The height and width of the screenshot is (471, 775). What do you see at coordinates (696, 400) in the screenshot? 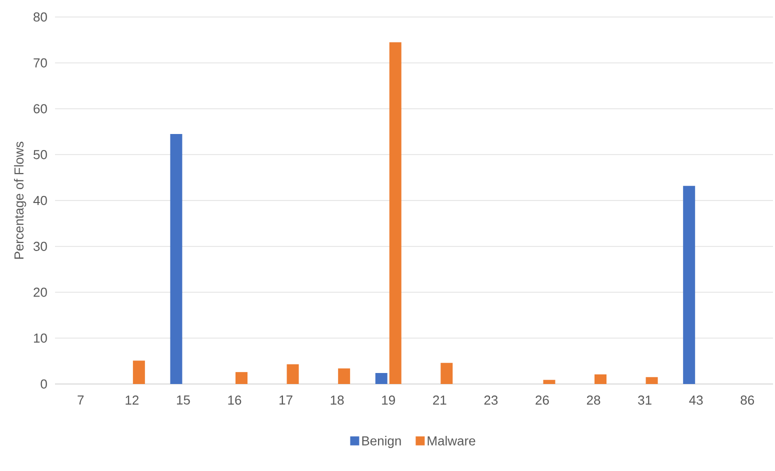
I see `x-tick-label: 43` at bounding box center [696, 400].